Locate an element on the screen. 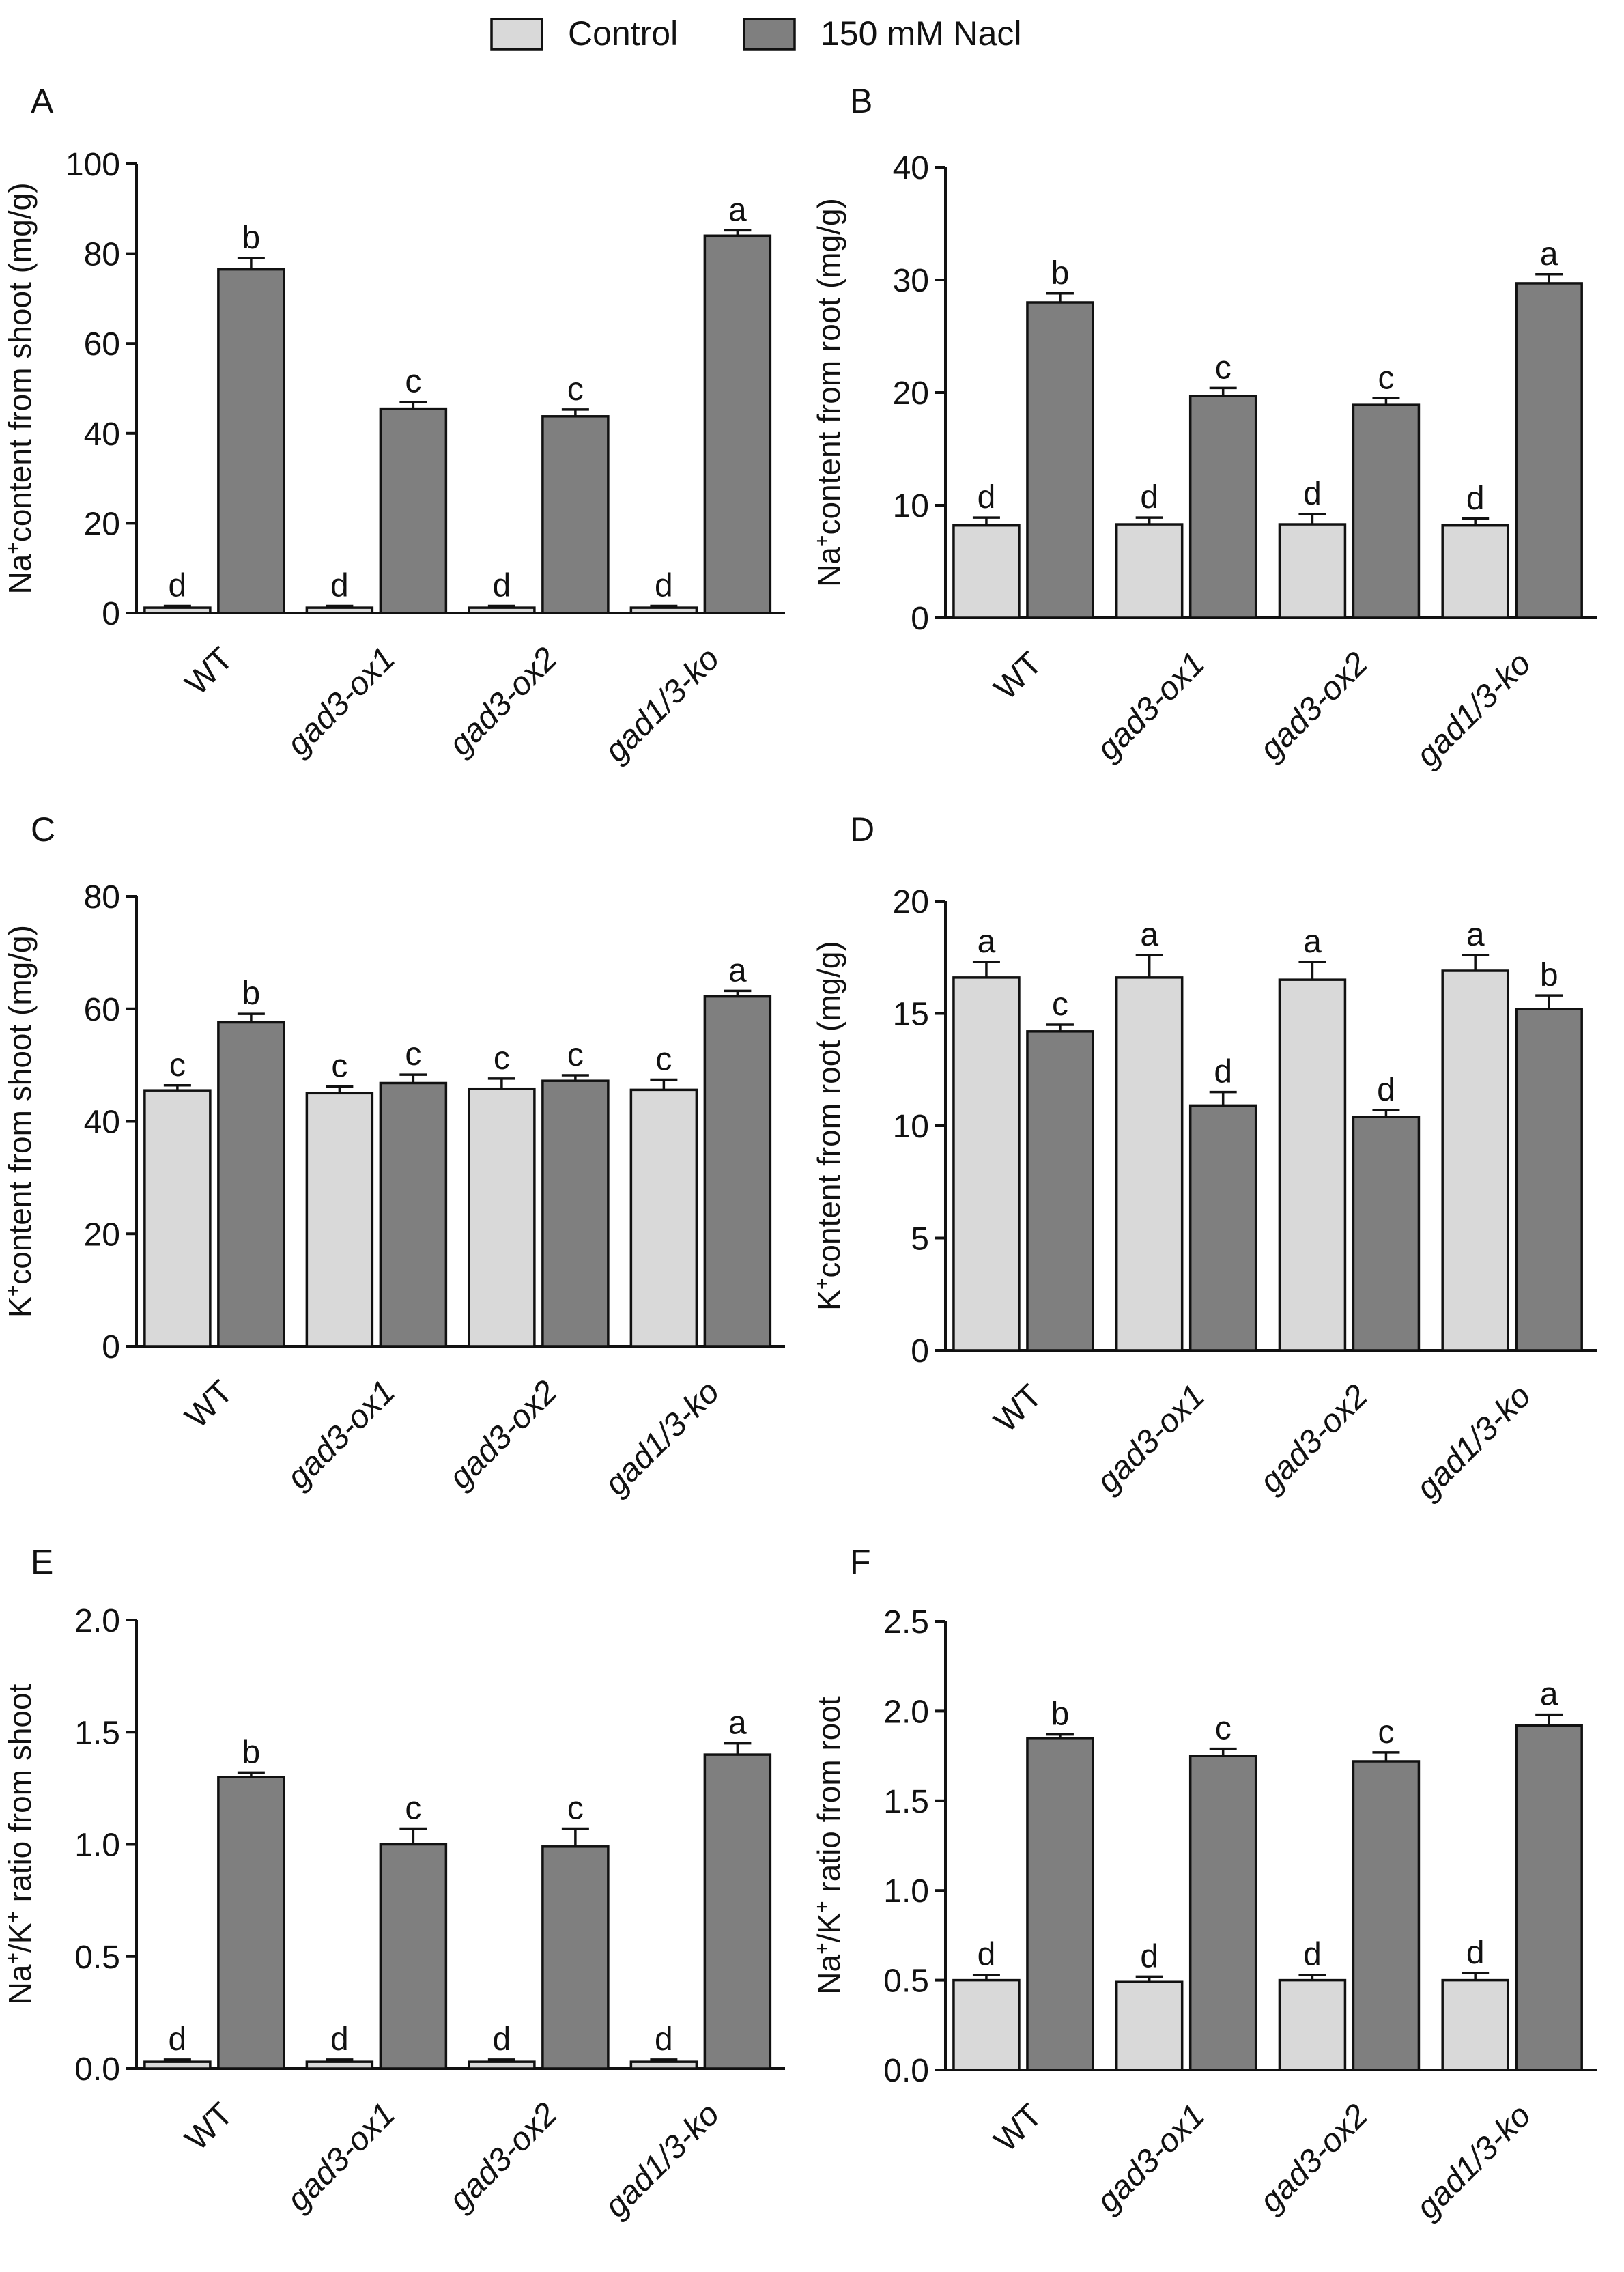 This screenshot has width=1624, height=2272. y-tick-label: 15 is located at coordinates (911, 1015).